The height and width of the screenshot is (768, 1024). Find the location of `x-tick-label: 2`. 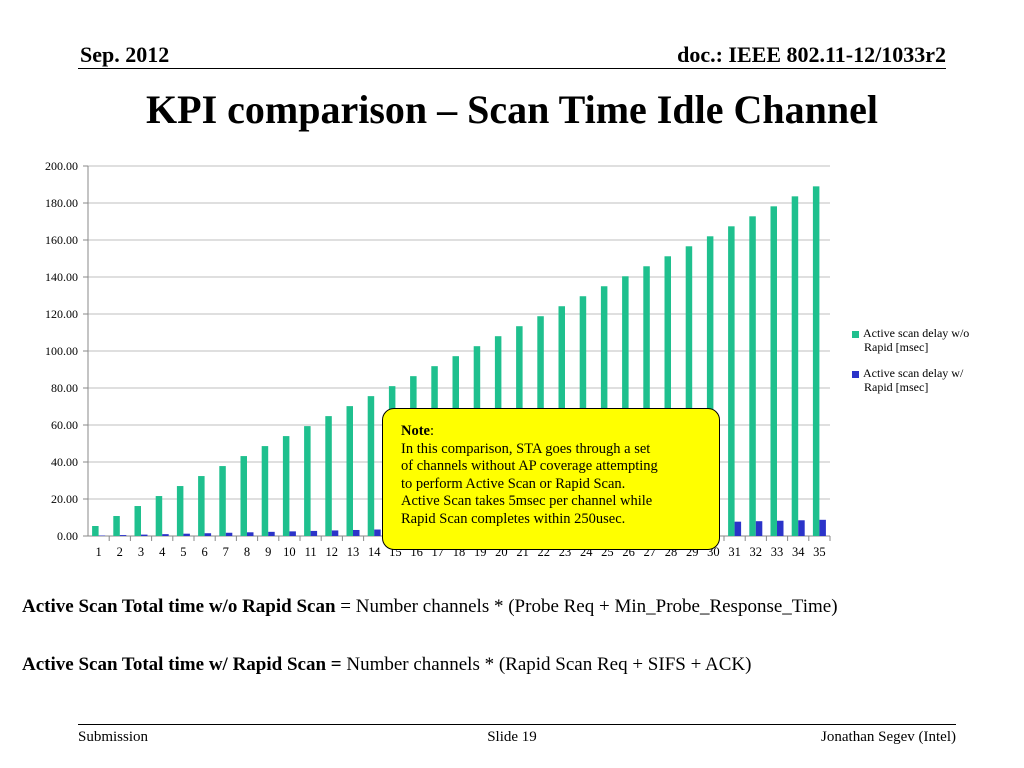

x-tick-label: 2 is located at coordinates (120, 552).